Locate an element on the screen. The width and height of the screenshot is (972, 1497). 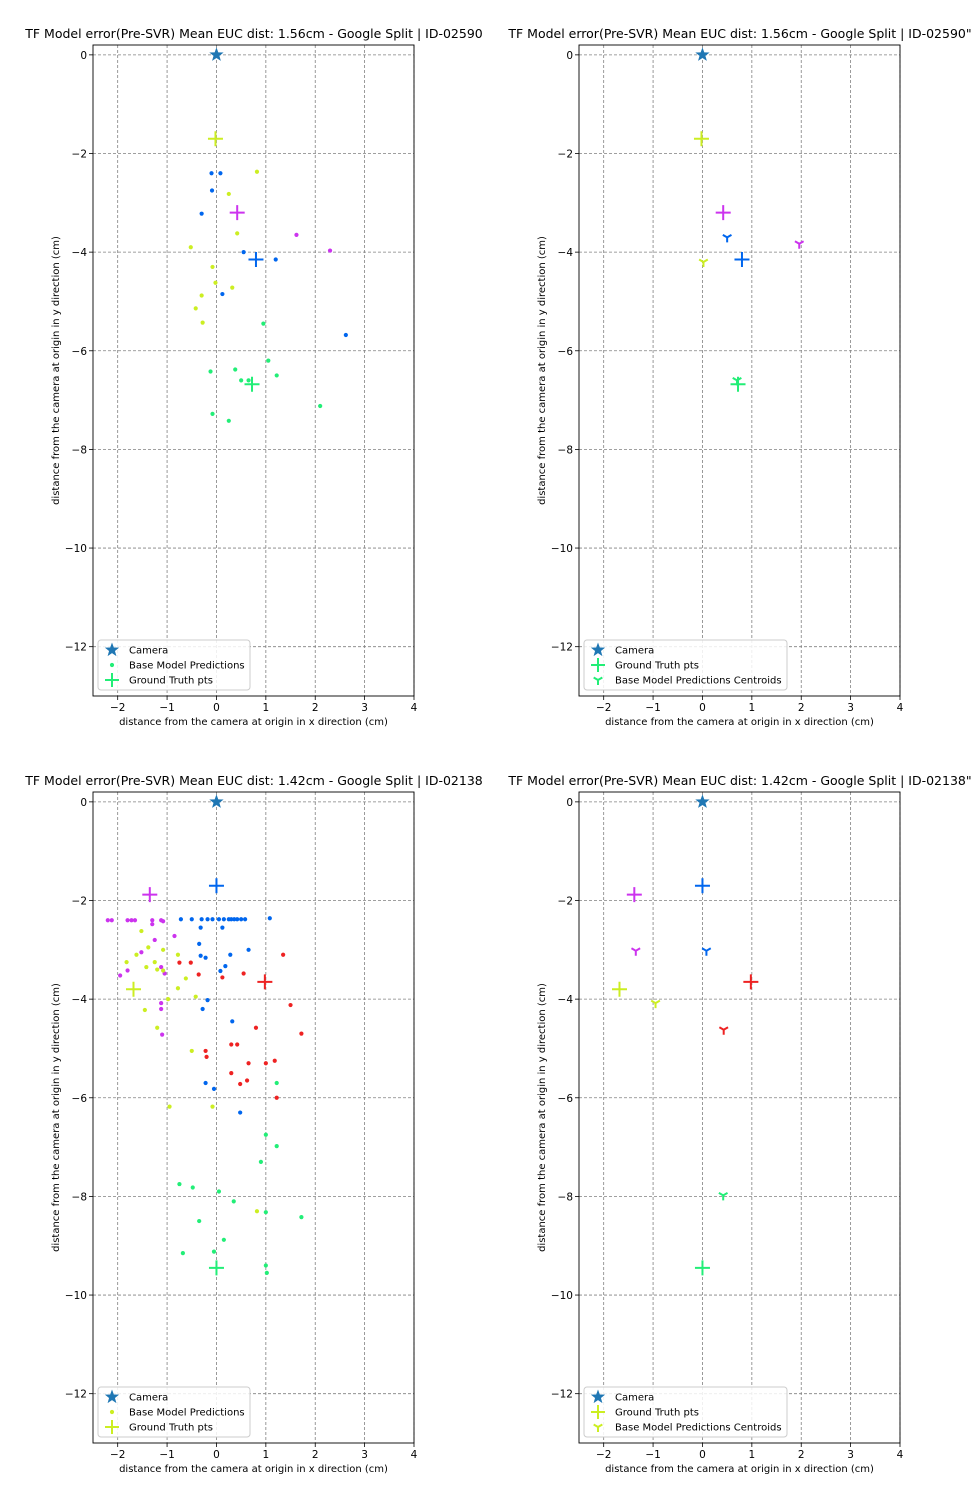
y-tick-label: 0 is located at coordinates (569, 56).